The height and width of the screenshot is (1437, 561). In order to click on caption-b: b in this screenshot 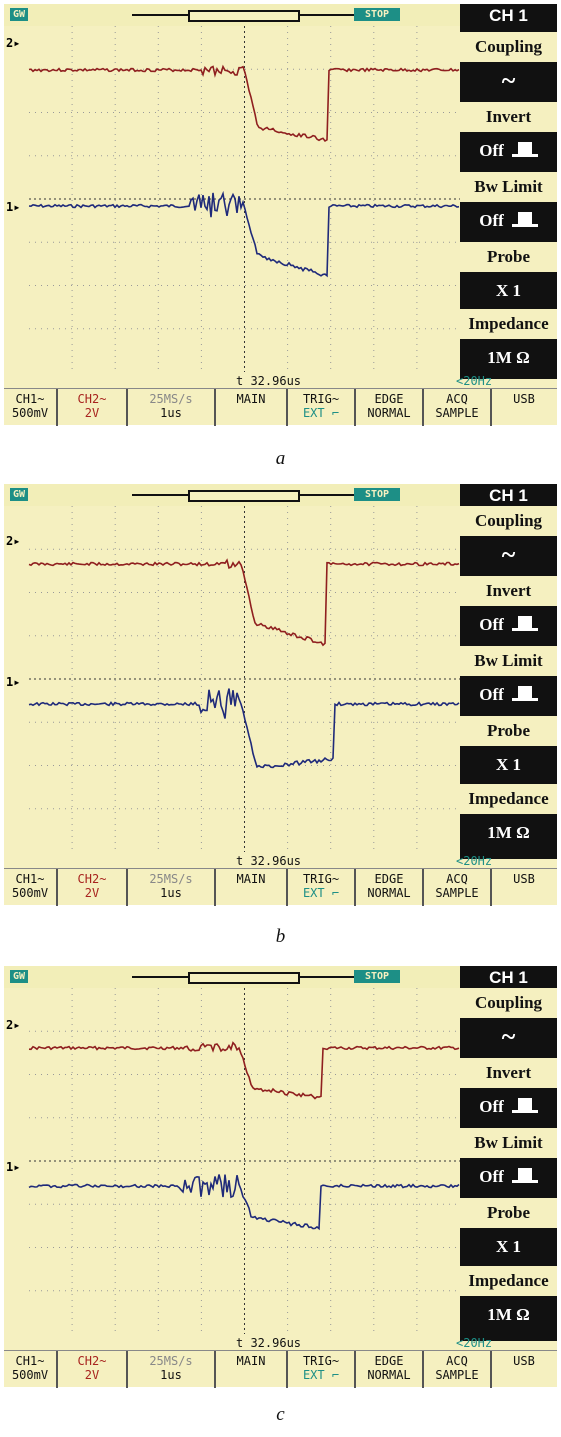, I will do `click(280, 936)`.